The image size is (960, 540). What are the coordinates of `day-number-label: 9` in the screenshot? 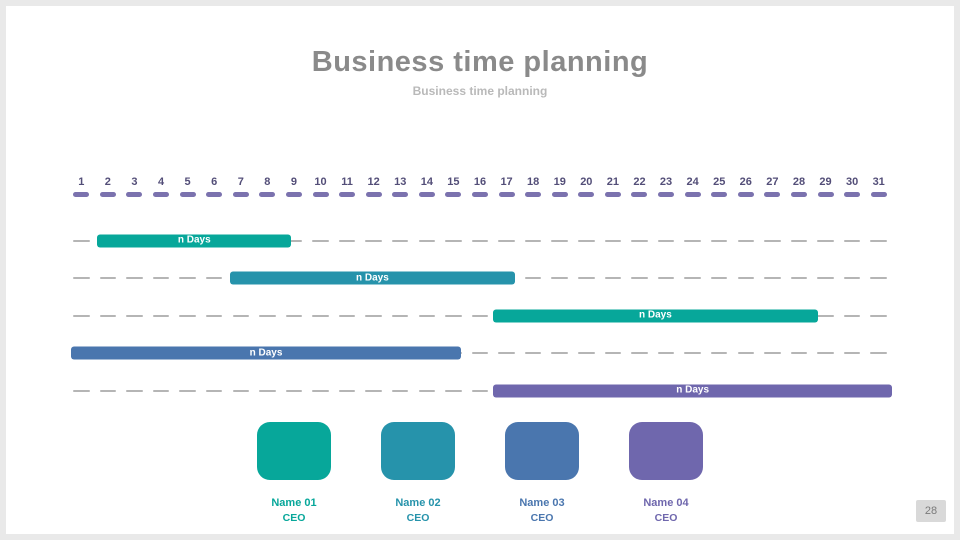 It's located at (293, 182).